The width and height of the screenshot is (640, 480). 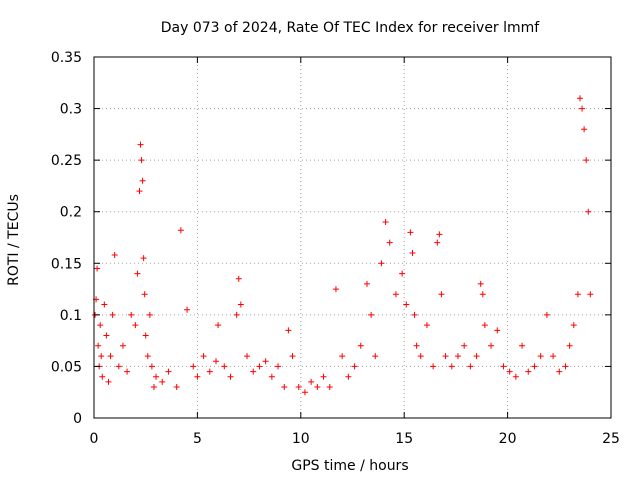 I want to click on x-tick-label: 20, so click(x=508, y=439).